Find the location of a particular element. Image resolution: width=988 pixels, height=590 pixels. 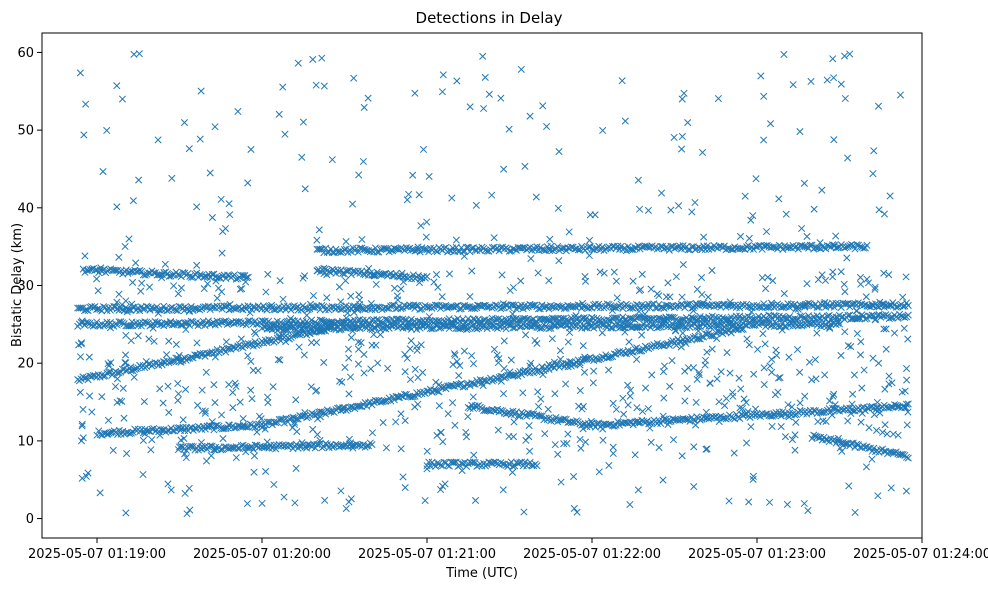

x-tick-label: 2025-05-07 01:24:00 is located at coordinates (920, 554).